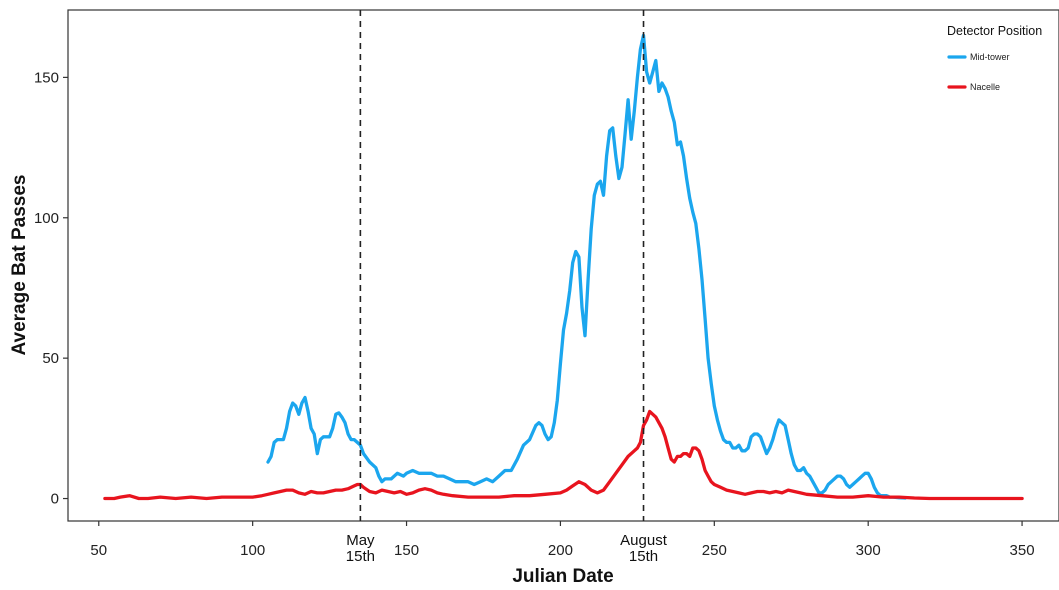 This screenshot has height=590, width=1059. Describe the element at coordinates (1022, 550) in the screenshot. I see `x-tick-label: 350` at that location.